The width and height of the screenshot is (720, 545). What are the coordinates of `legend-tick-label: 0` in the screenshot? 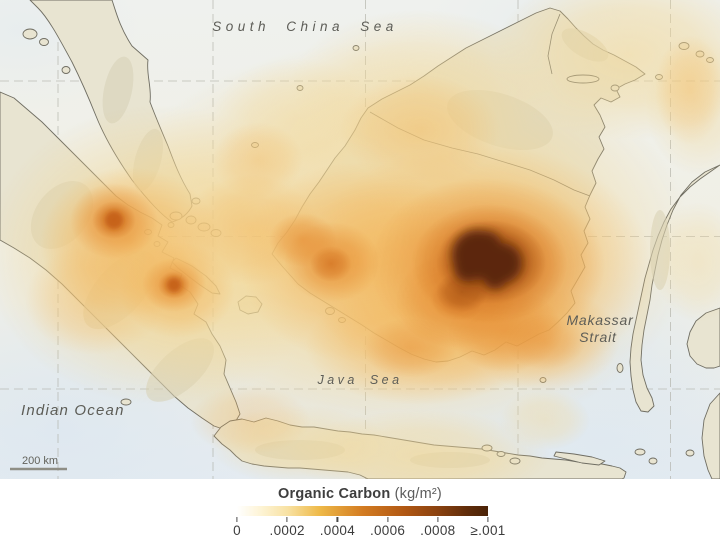 It's located at (237, 530).